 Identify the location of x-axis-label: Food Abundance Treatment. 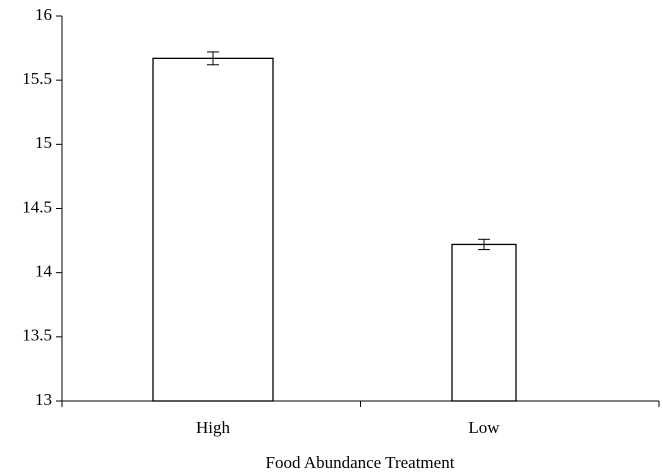
(360, 462).